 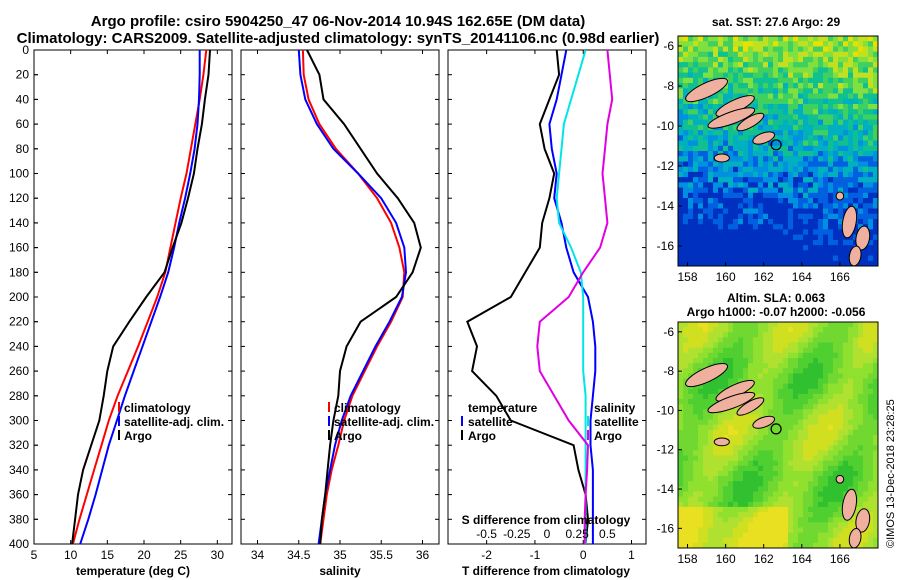 What do you see at coordinates (19, 248) in the screenshot?
I see `depth-tick-label: 160` at bounding box center [19, 248].